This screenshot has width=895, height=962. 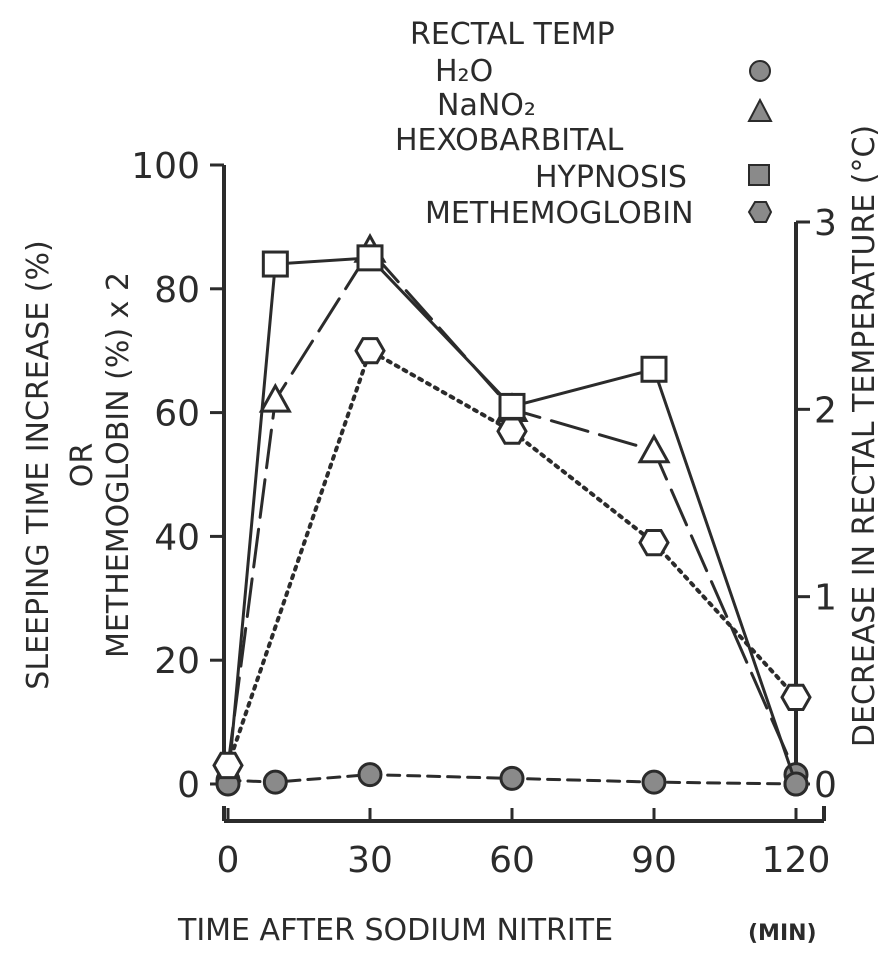 I want to click on legend-label-hypnosis-line1: HEXOBARBITAL, so click(x=509, y=140).